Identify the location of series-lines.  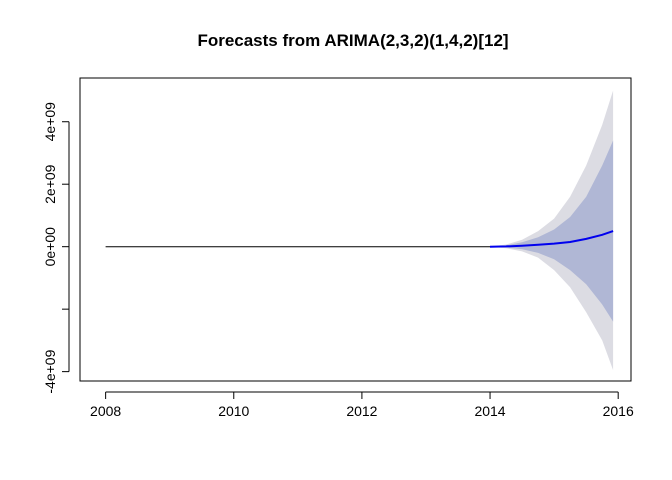
(359, 239).